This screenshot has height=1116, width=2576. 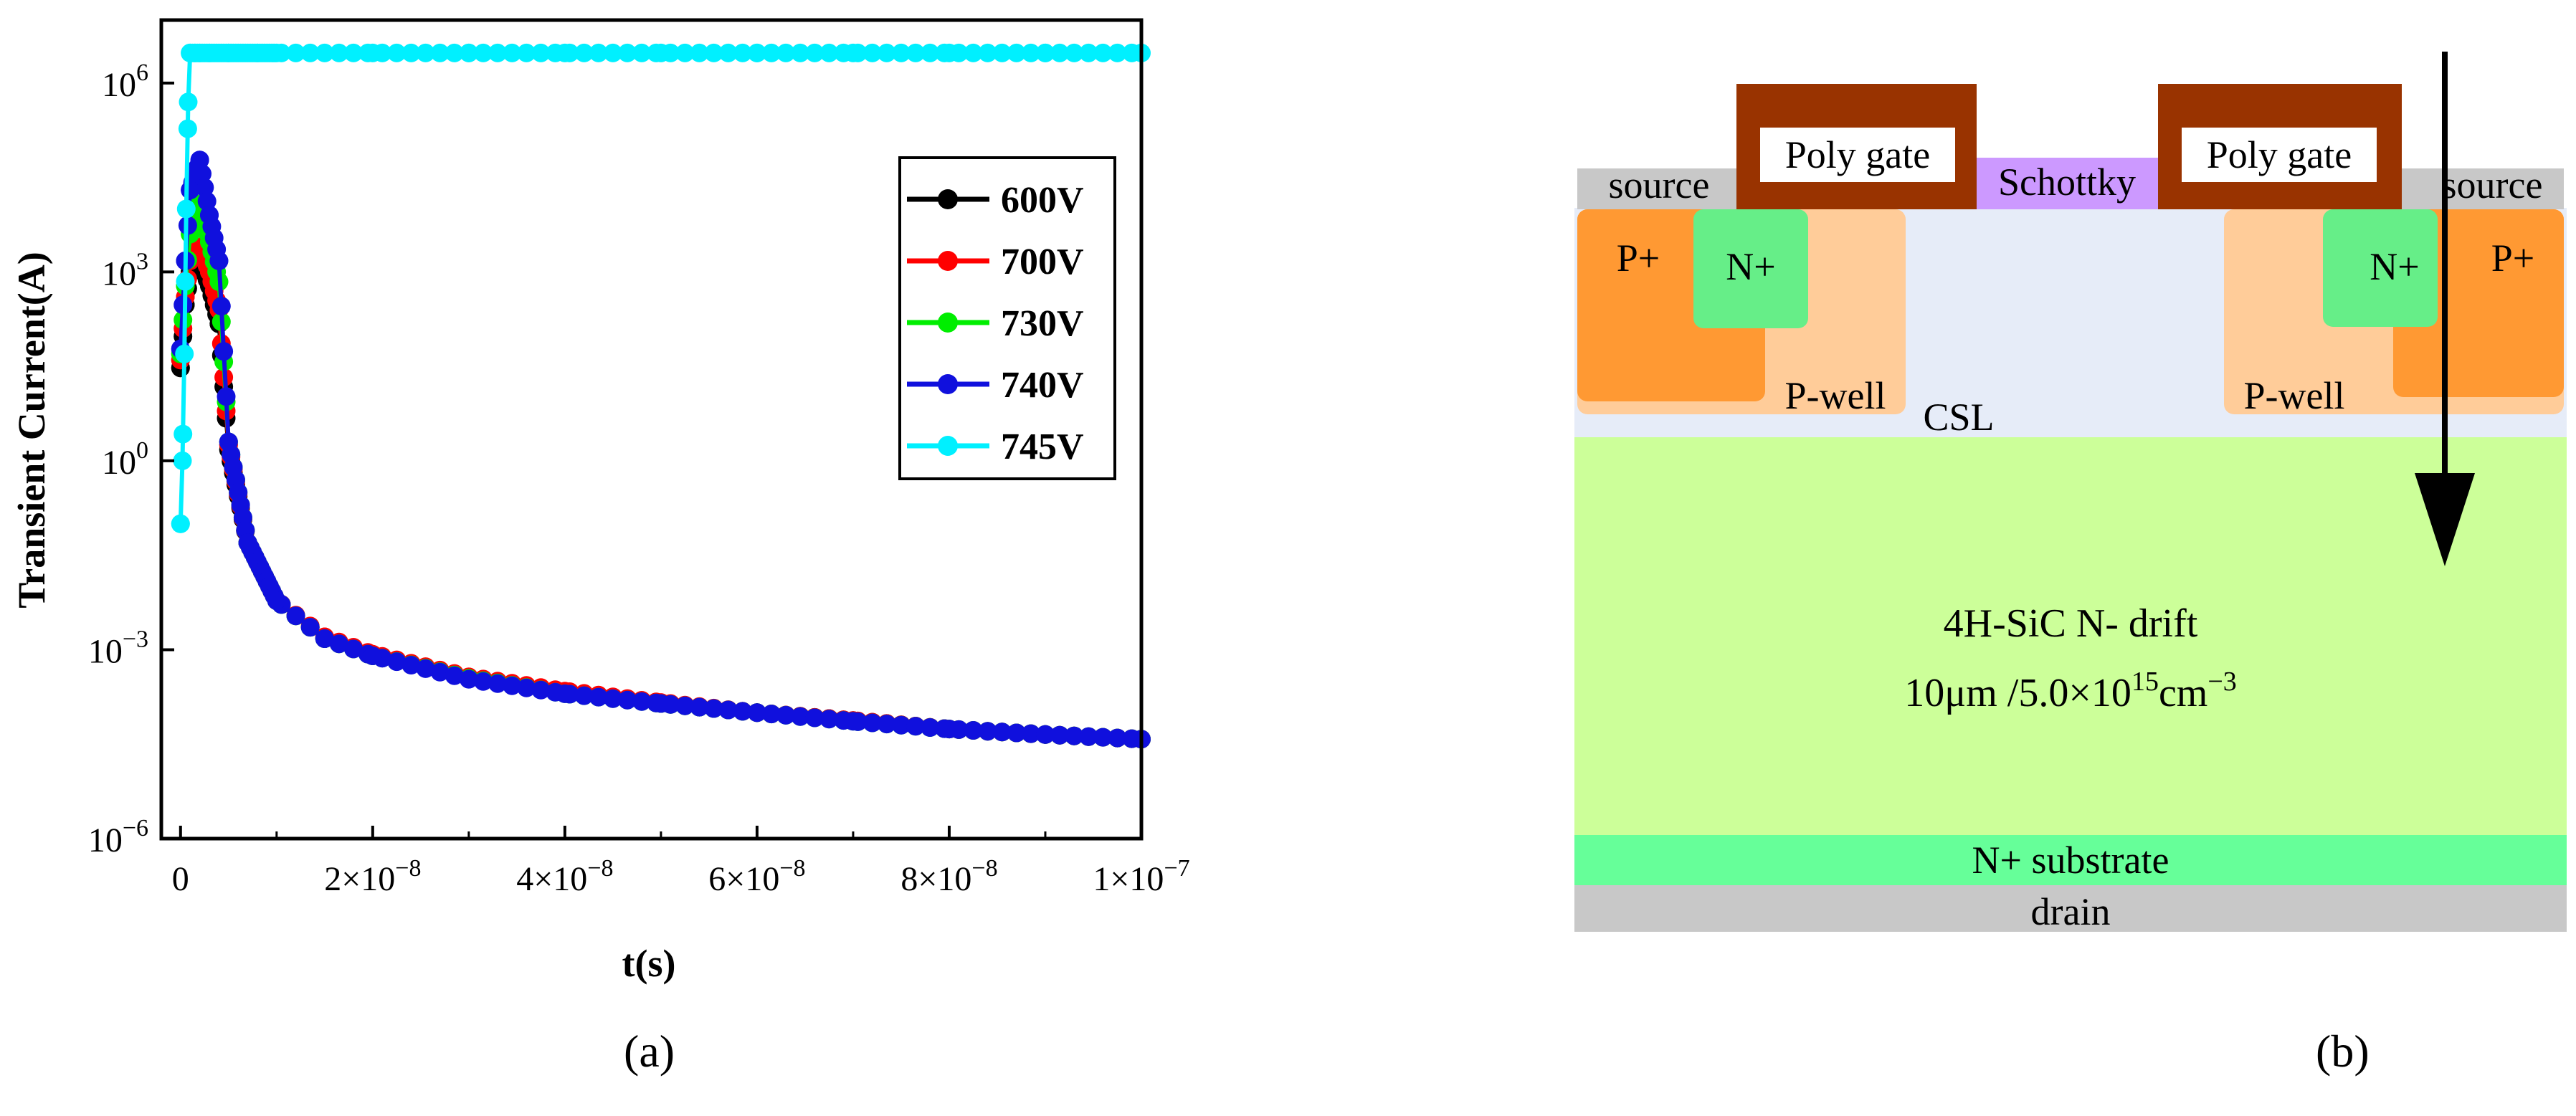 I want to click on legend: 600V 700V 730V 740V 745V, so click(x=1007, y=318).